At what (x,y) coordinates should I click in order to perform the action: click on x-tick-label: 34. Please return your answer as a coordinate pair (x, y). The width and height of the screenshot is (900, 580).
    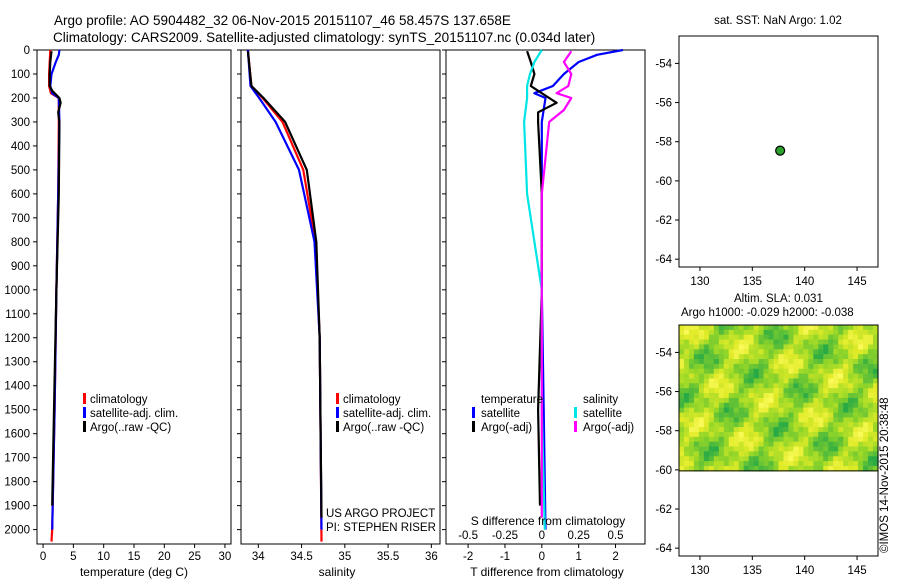
    Looking at the image, I should click on (258, 557).